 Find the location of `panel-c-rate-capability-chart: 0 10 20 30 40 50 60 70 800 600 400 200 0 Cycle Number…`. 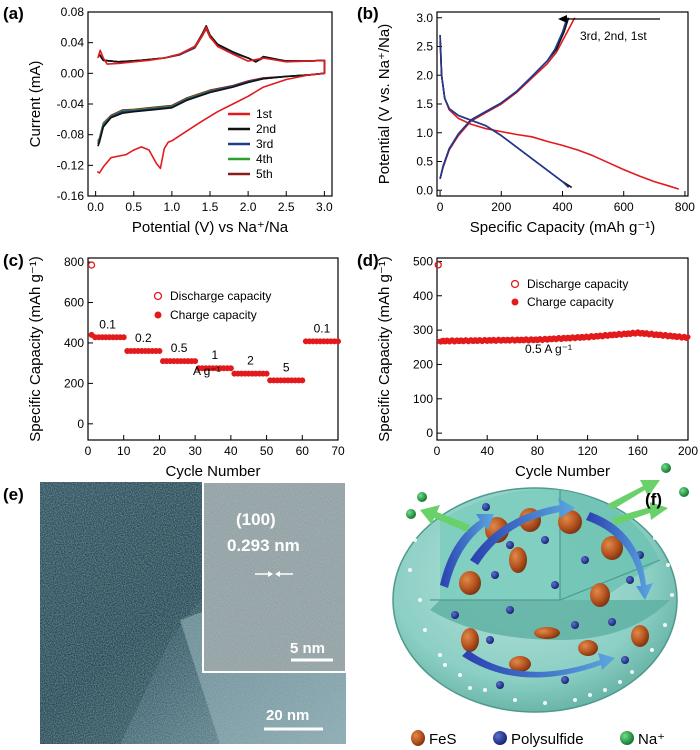

panel-c-rate-capability-chart: 0 10 20 30 40 50 60 70 800 600 400 200 0 Cycle Number… is located at coordinates (186, 367).